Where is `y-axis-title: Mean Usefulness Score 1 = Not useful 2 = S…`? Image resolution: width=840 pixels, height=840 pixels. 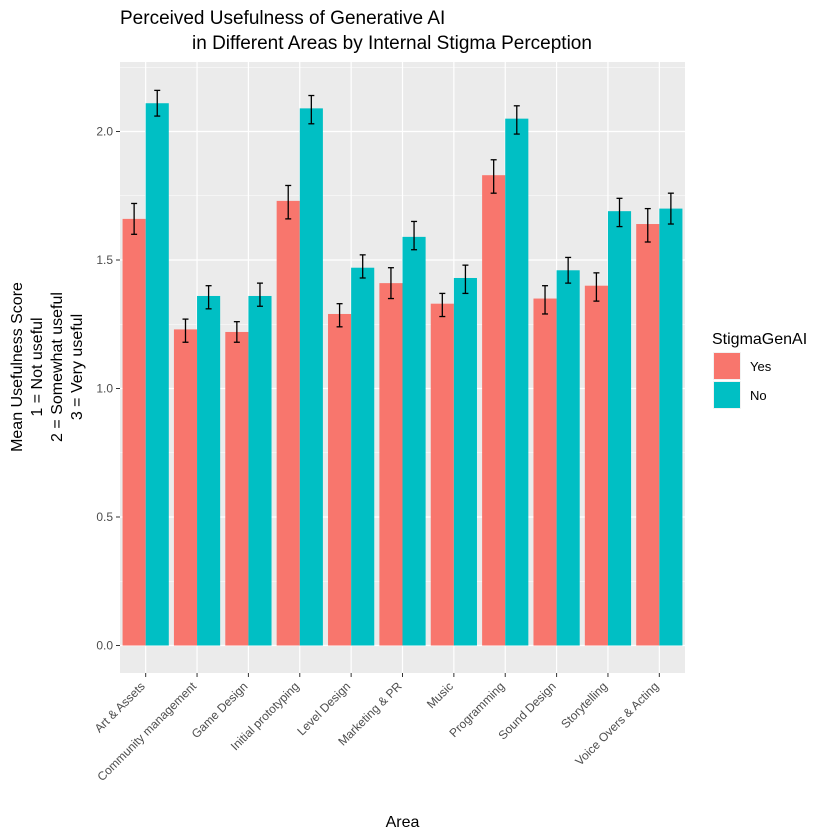 y-axis-title: Mean Usefulness Score 1 = Not useful 2 = S… is located at coordinates (47, 367).